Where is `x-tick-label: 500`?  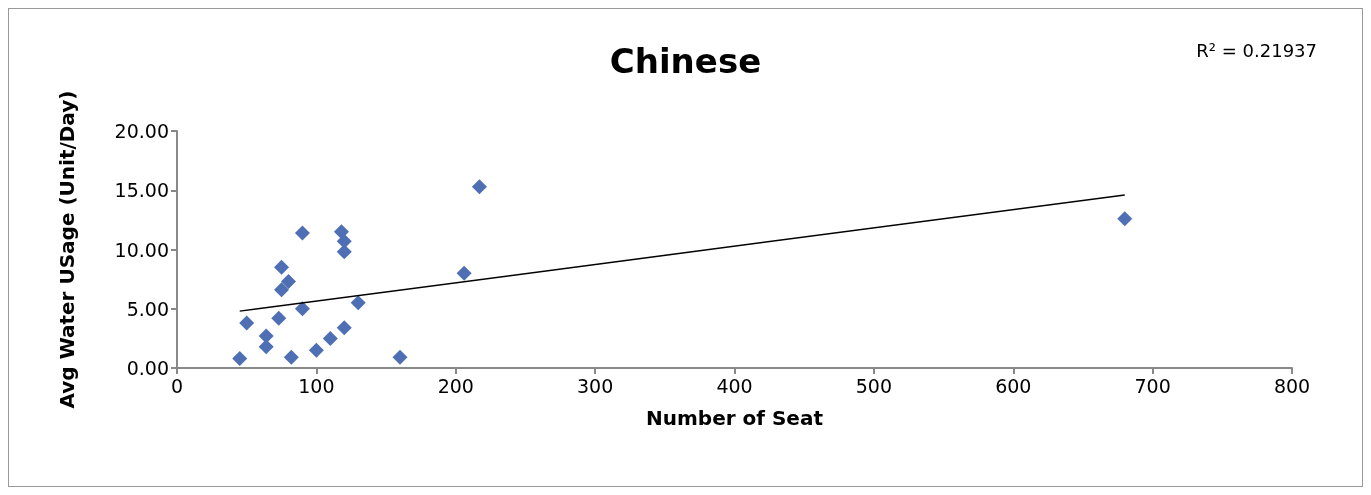 x-tick-label: 500 is located at coordinates (874, 385).